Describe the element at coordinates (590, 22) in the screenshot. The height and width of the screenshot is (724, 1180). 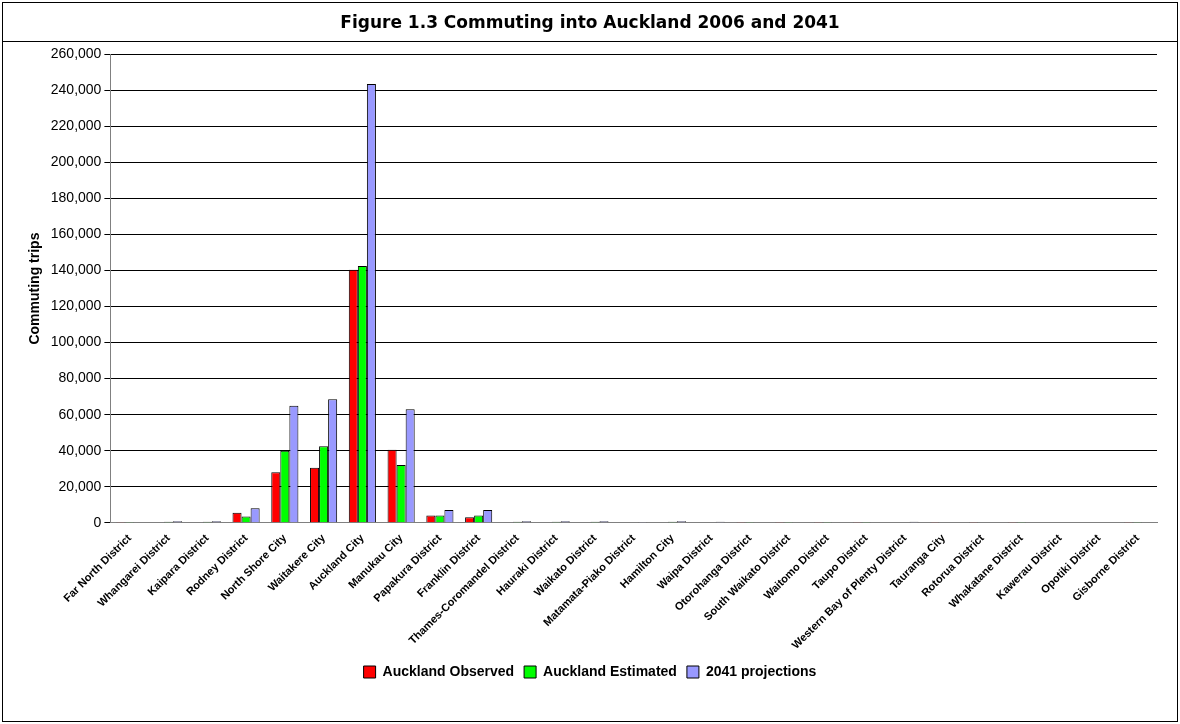
I see `chart-title: Figure 1.3 Commuting into Auckland 2006 and 2041` at that location.